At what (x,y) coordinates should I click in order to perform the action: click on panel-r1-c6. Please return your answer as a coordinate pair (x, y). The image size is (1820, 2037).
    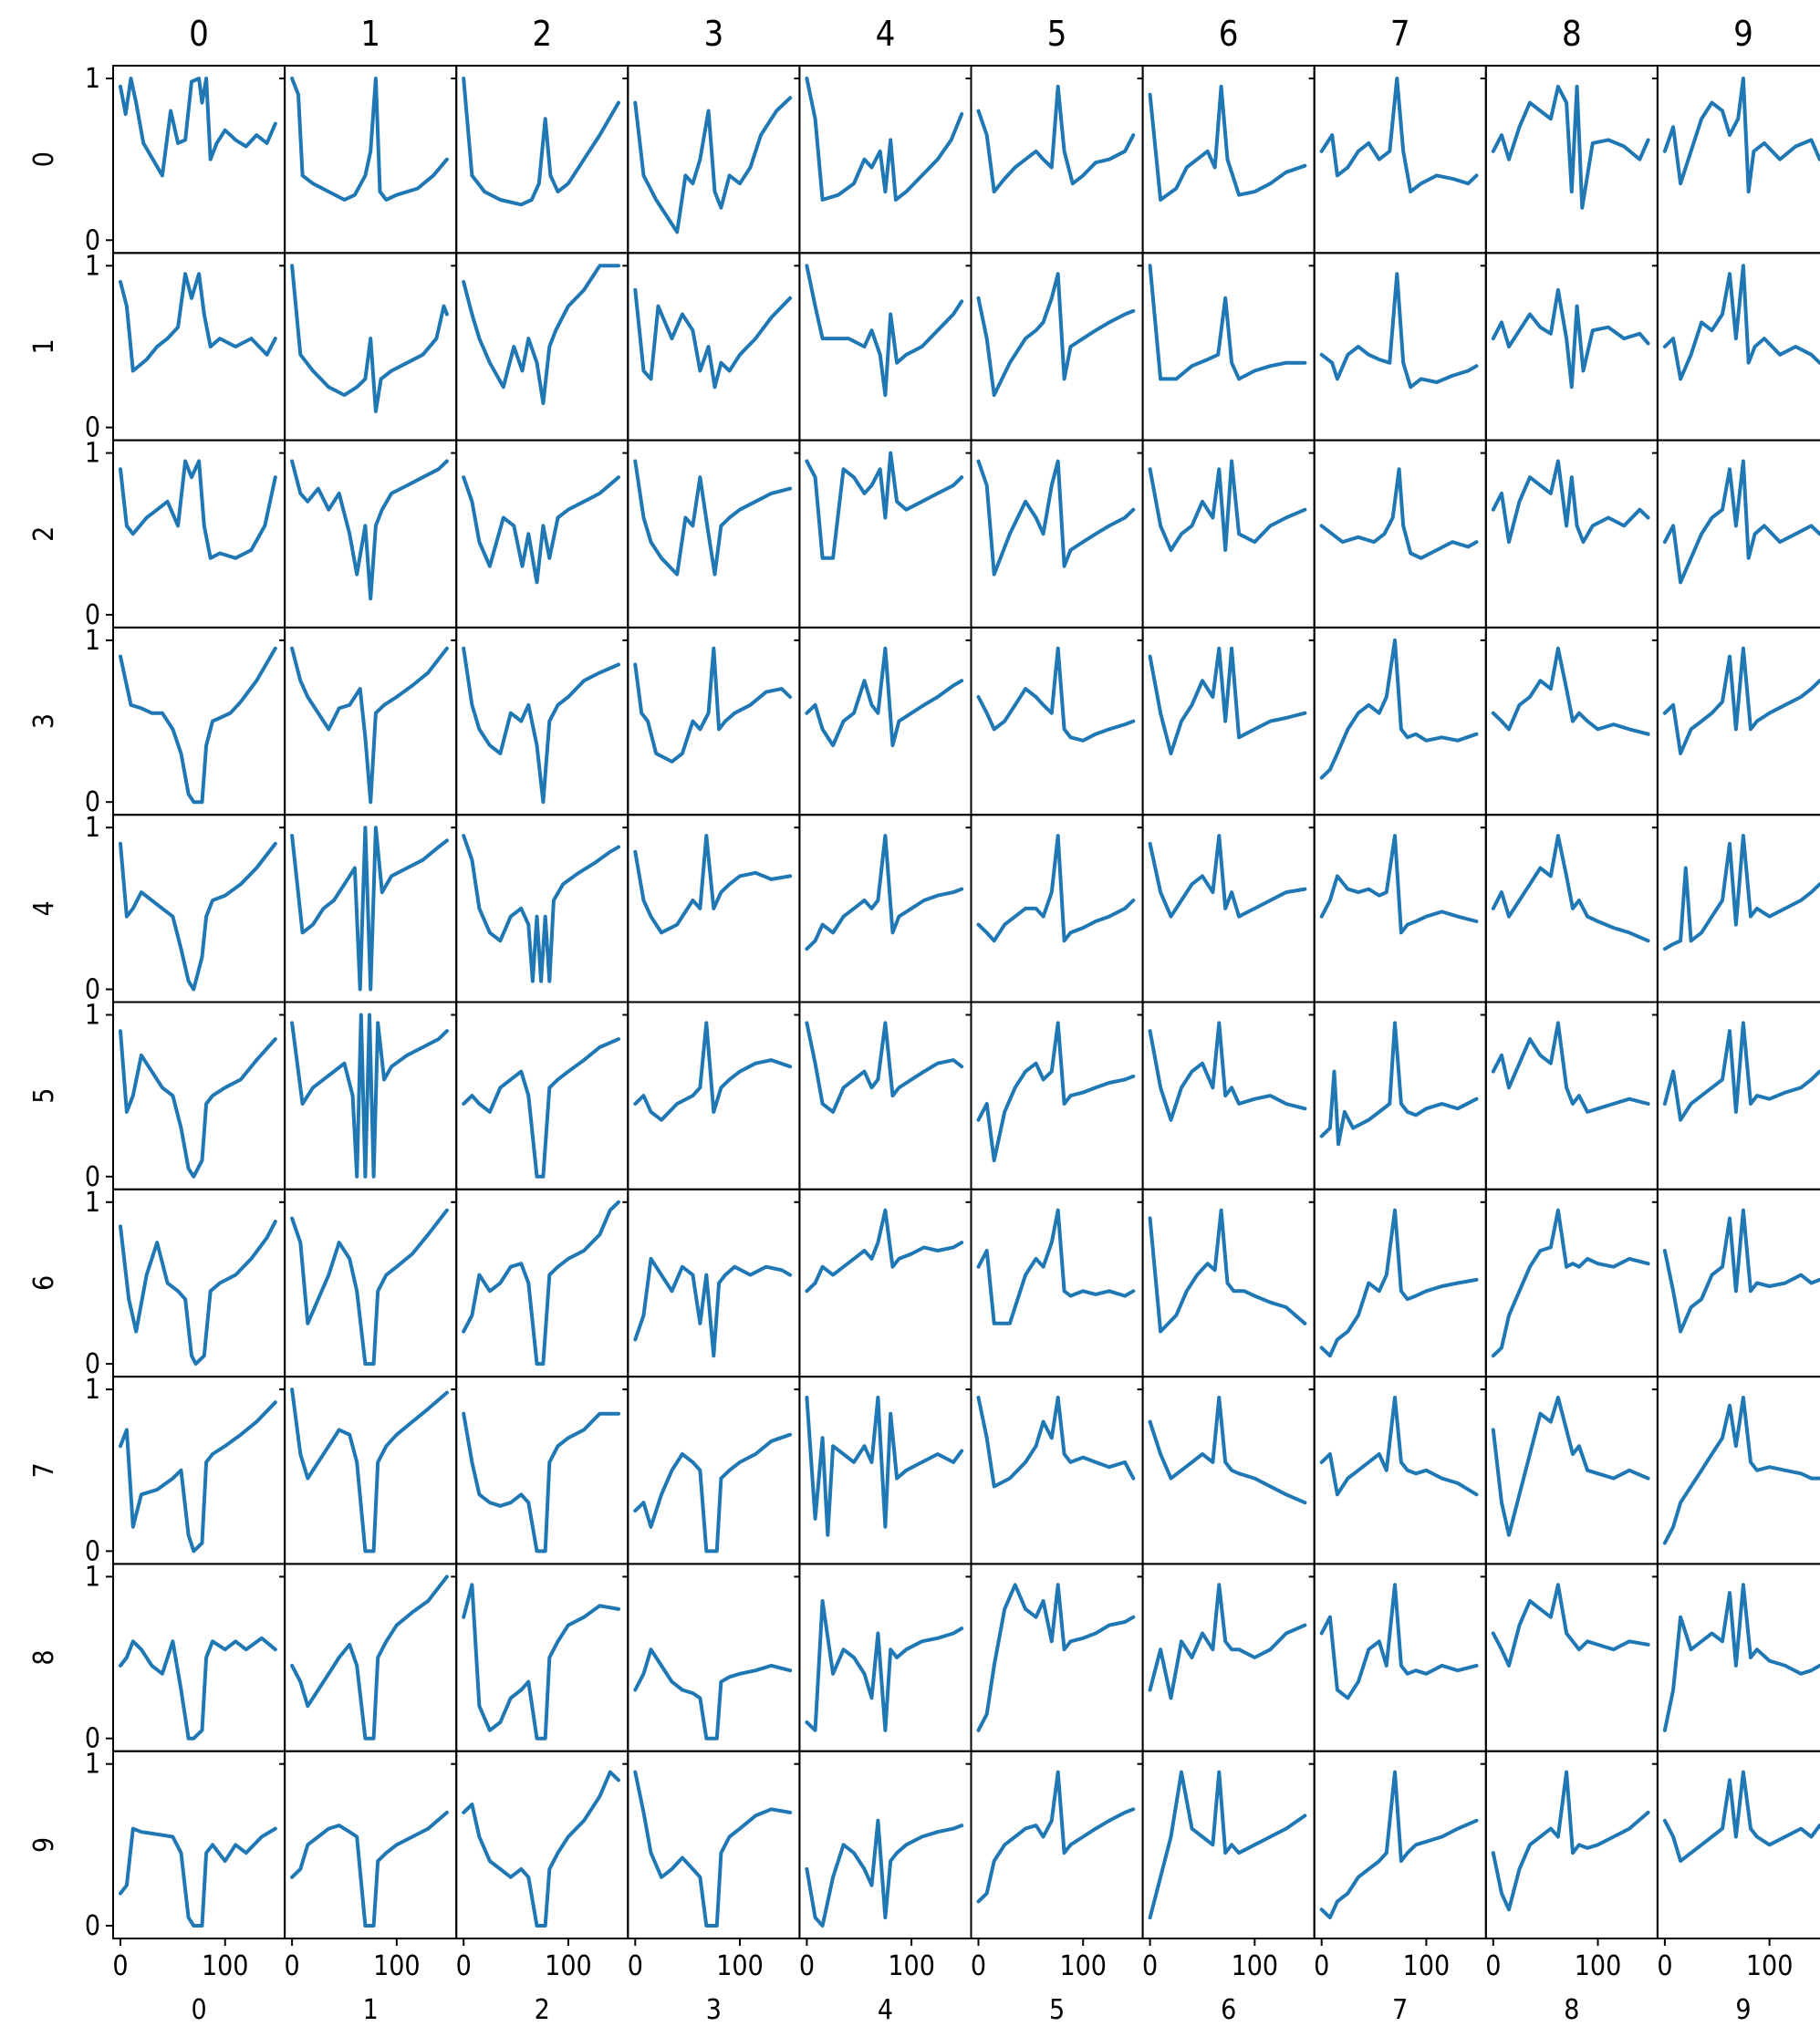
    Looking at the image, I should click on (1229, 347).